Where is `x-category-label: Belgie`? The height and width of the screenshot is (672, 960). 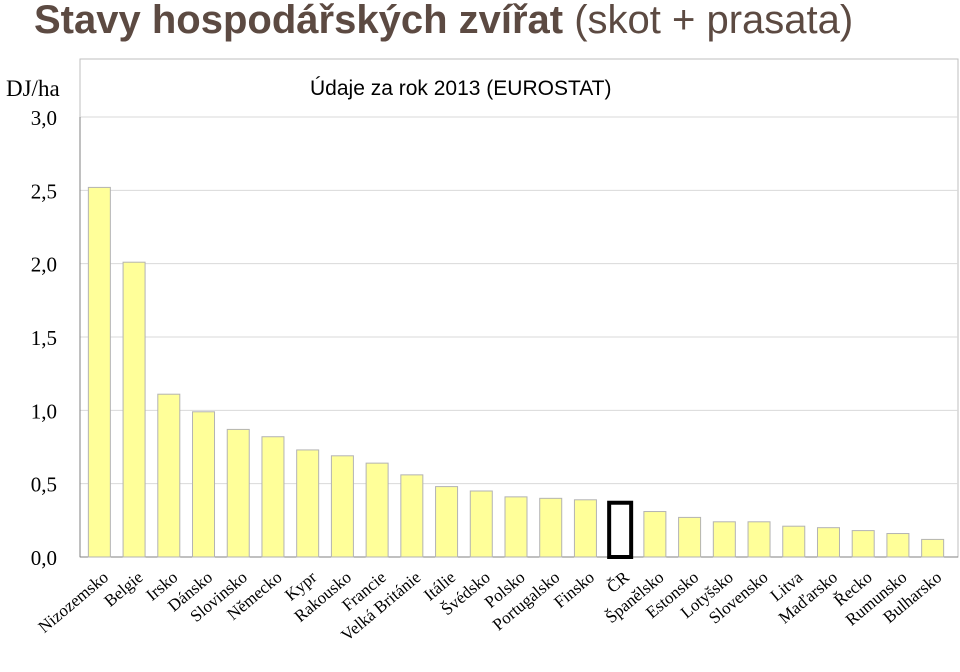 x-category-label: Belgie is located at coordinates (123, 589).